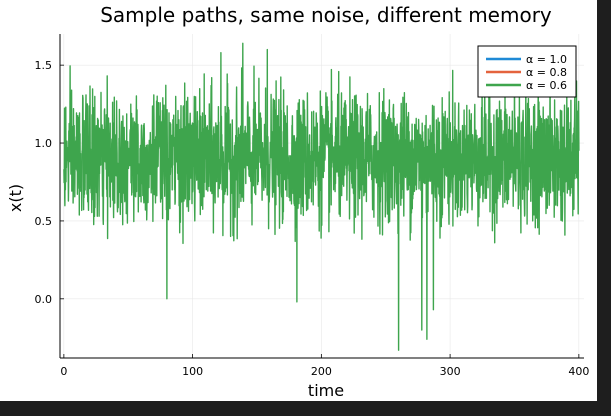 Image resolution: width=611 pixels, height=416 pixels. Describe the element at coordinates (546, 85) in the screenshot. I see `legend-label-alpha-0-6: α = 0.6` at that location.